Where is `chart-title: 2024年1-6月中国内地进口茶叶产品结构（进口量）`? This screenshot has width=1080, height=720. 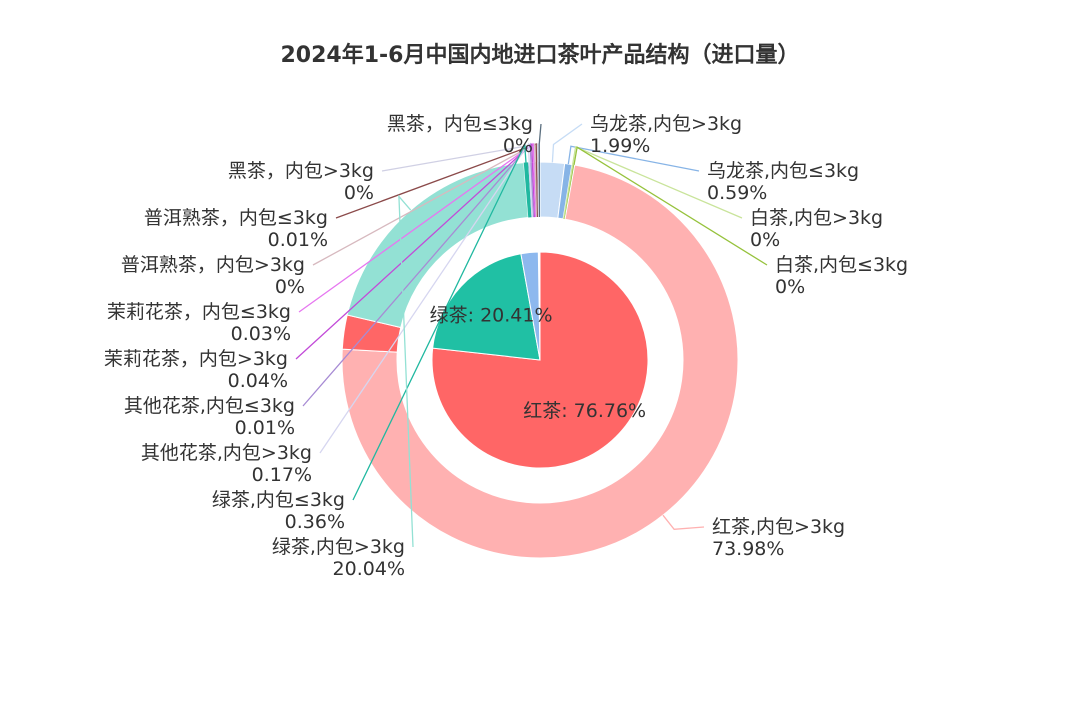 chart-title: 2024年1-6月中国内地进口茶叶产品结构（进口量） is located at coordinates (540, 55).